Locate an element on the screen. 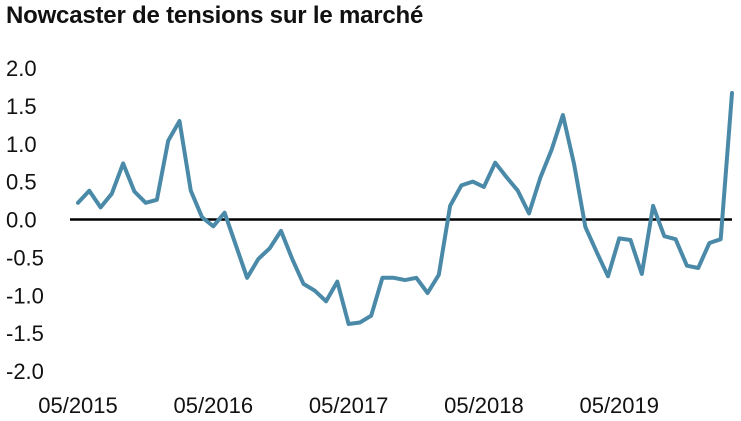  x-tick-label: 05/2015 is located at coordinates (78, 405).